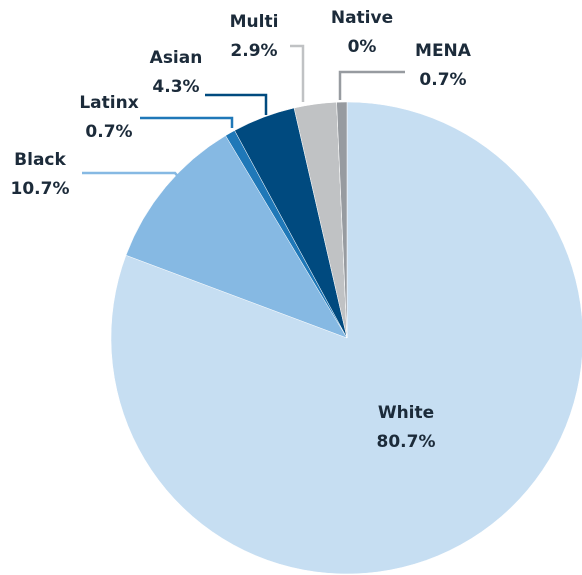 This screenshot has height=575, width=582. Describe the element at coordinates (406, 442) in the screenshot. I see `slice-value: 80.7%` at that location.